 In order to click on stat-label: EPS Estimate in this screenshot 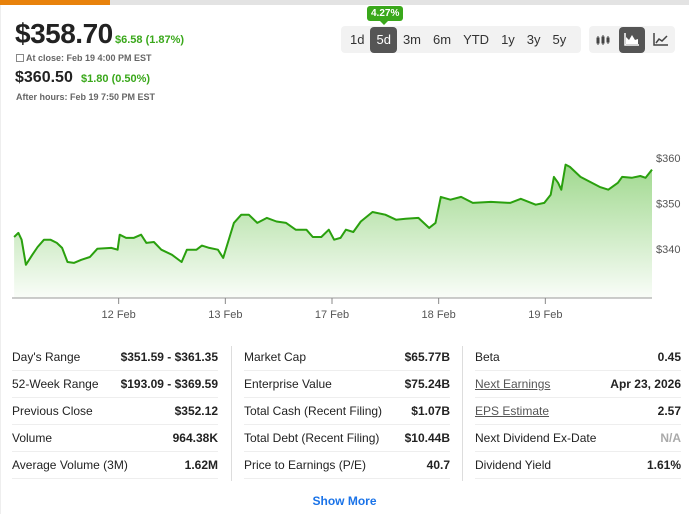, I will do `click(512, 411)`.